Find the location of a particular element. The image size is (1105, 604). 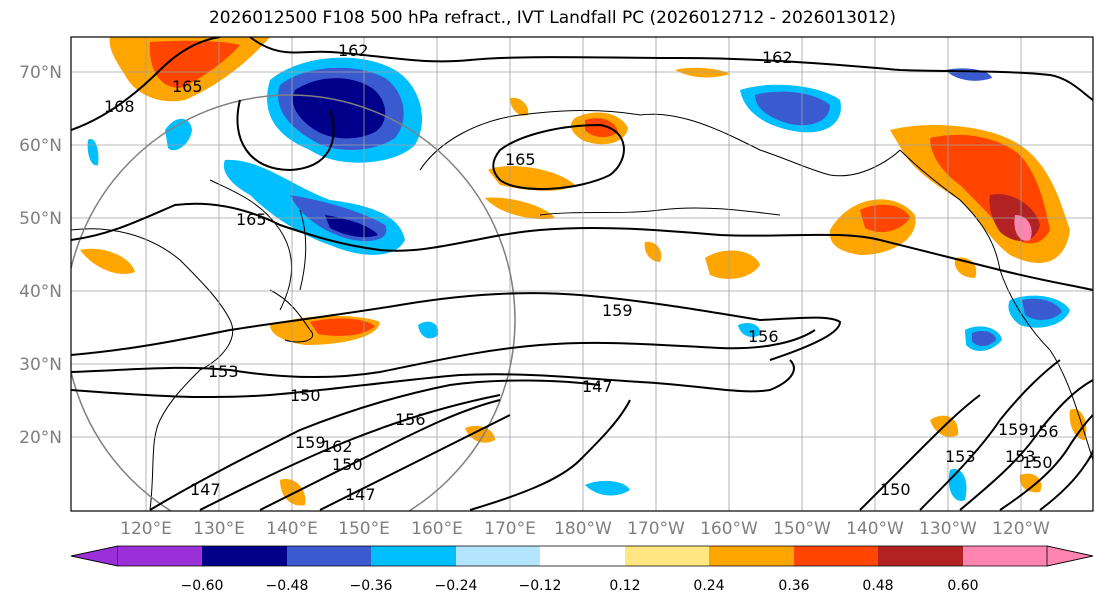

longitude-label: 120°W is located at coordinates (1021, 529).